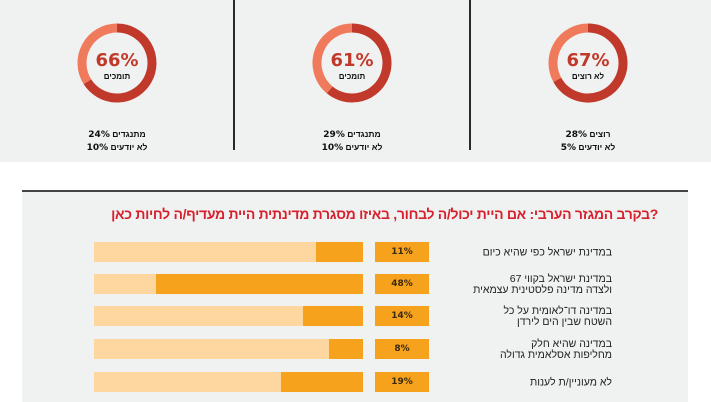  I want to click on donut-chart-left: 66% תומכים מתנגדים 24% לא יודעים 10%, so click(117, 81).